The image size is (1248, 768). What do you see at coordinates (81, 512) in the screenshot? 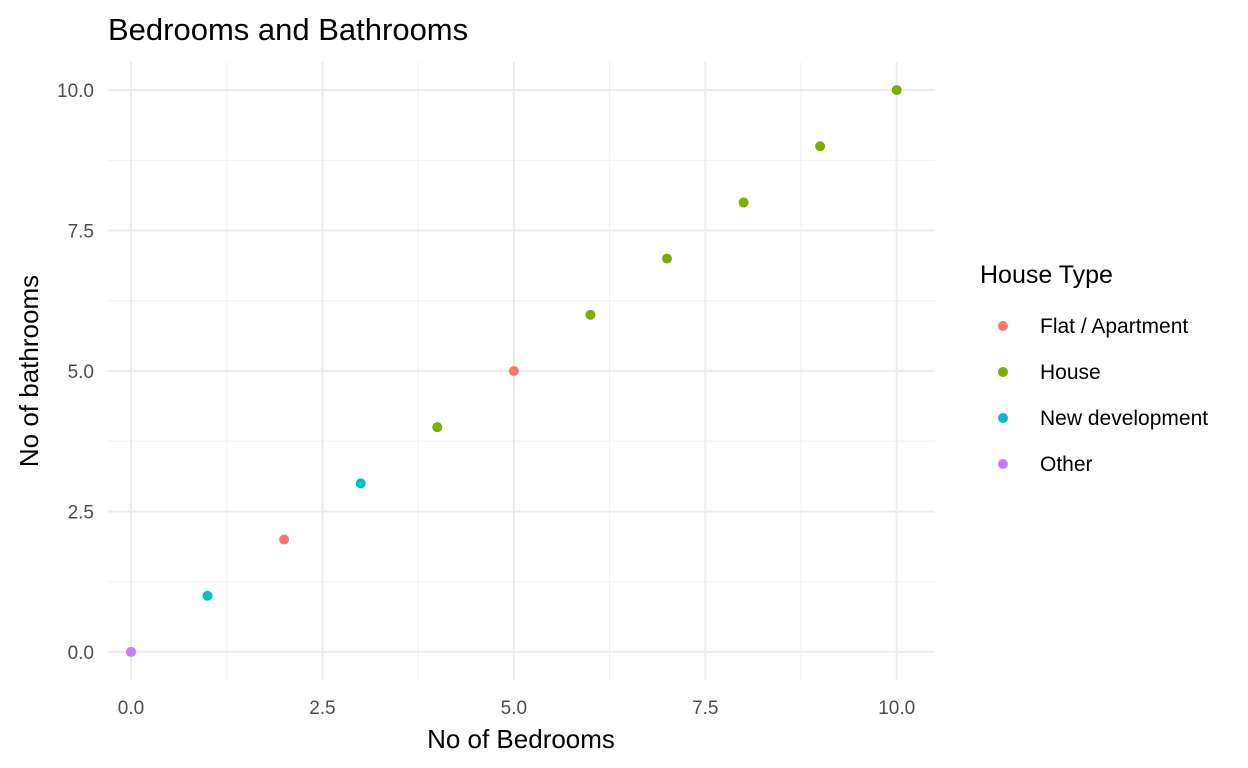
I see `y-tick-label: 2.5` at bounding box center [81, 512].